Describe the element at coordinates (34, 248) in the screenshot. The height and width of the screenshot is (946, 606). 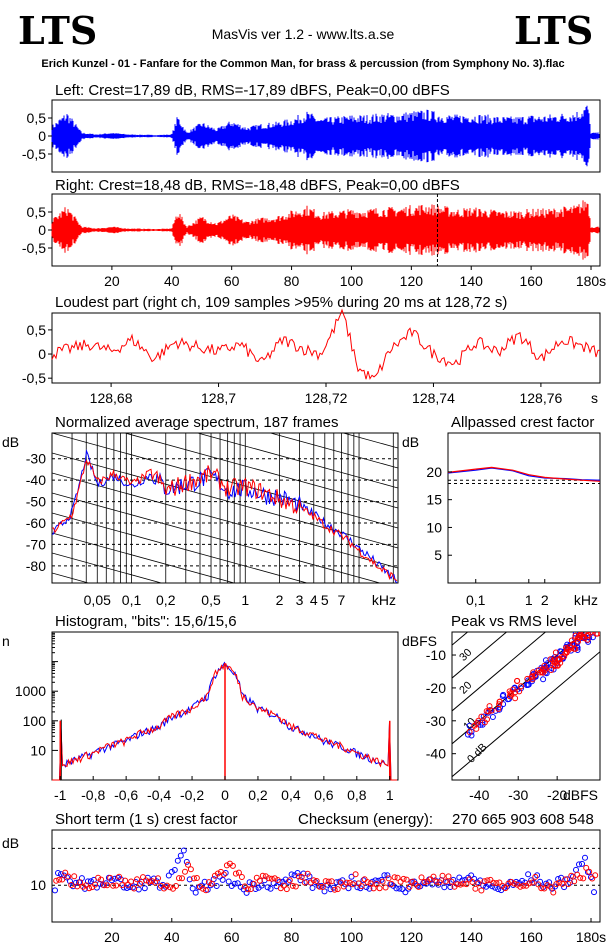
I see `right-waveform-ytick-label: -0,5` at that location.